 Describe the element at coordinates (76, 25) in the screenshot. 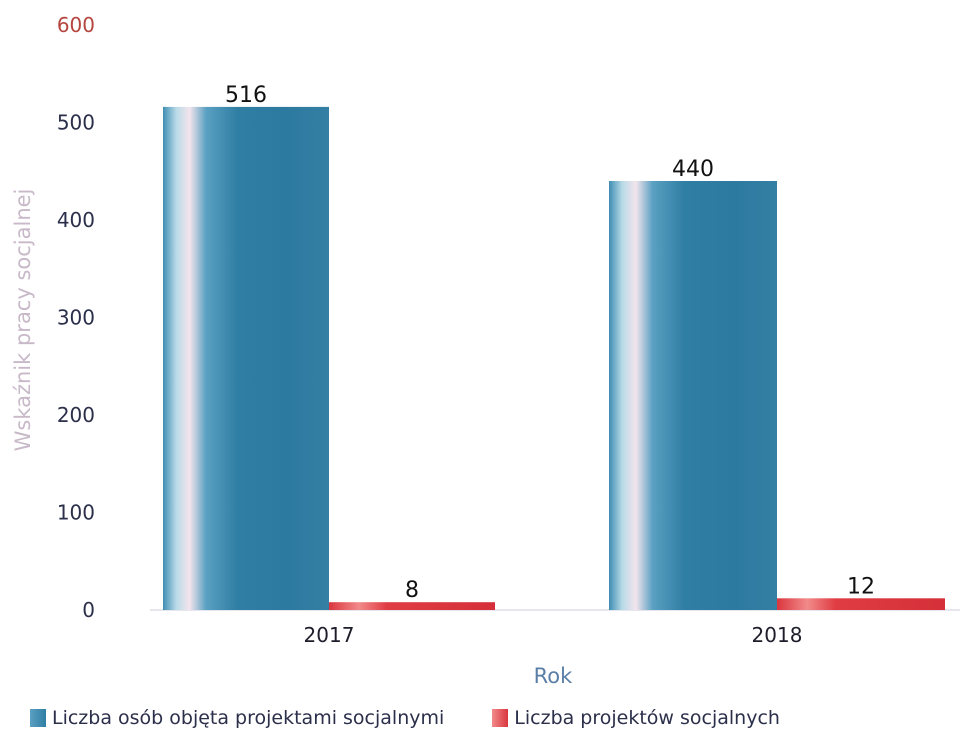

I see `y-tick-label-600: 600` at that location.